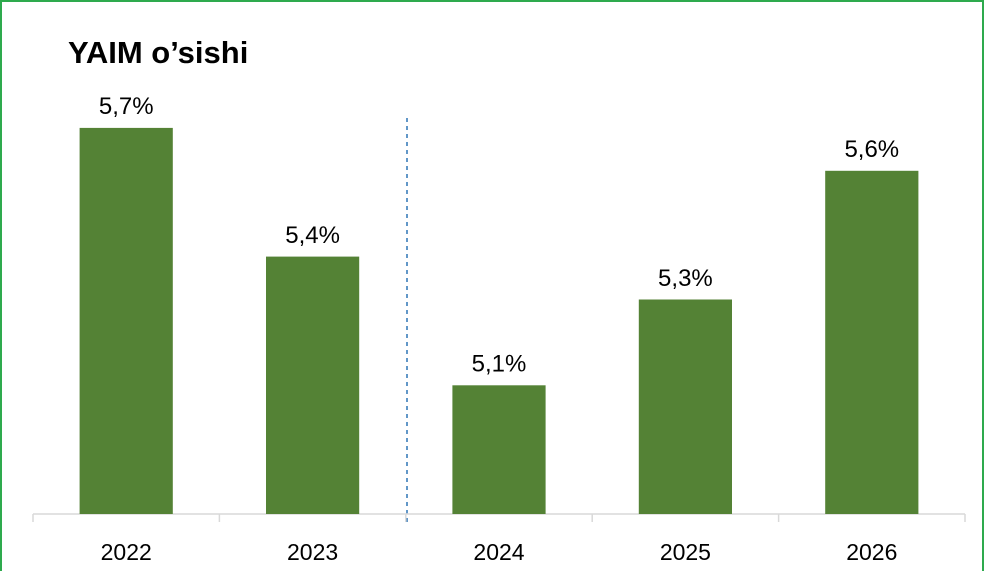 The height and width of the screenshot is (571, 984). I want to click on x-tick-label: 2022, so click(126, 552).